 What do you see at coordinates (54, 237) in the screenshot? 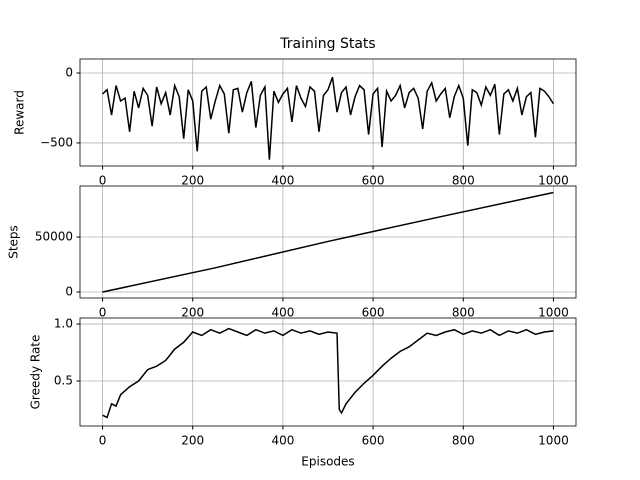
I see `y-tick-label: 50000` at bounding box center [54, 237].